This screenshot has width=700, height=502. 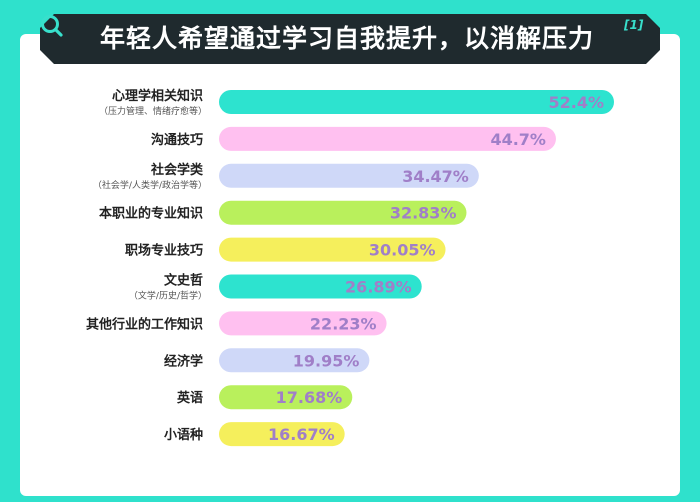 I want to click on bar-value-label: 22.23%, so click(x=343, y=323).